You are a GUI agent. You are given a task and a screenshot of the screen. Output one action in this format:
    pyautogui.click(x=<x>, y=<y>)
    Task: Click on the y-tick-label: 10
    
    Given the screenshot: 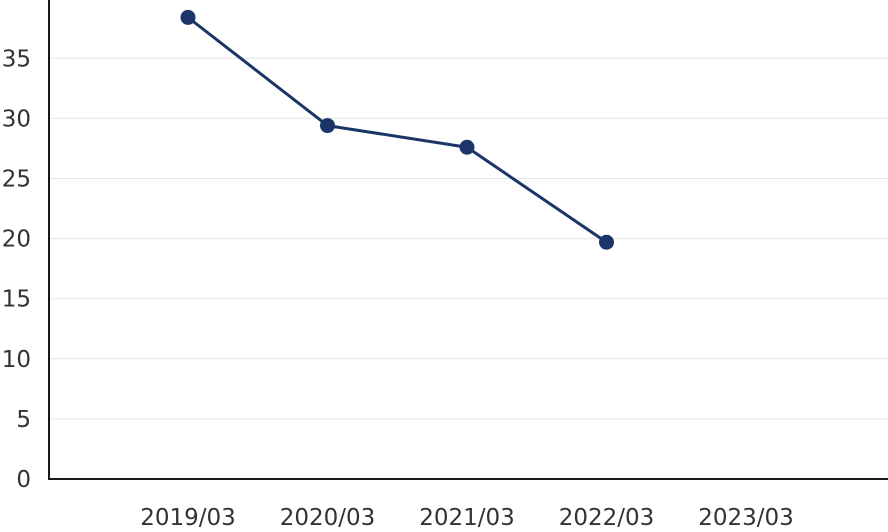 What is the action you would take?
    pyautogui.click(x=16, y=360)
    